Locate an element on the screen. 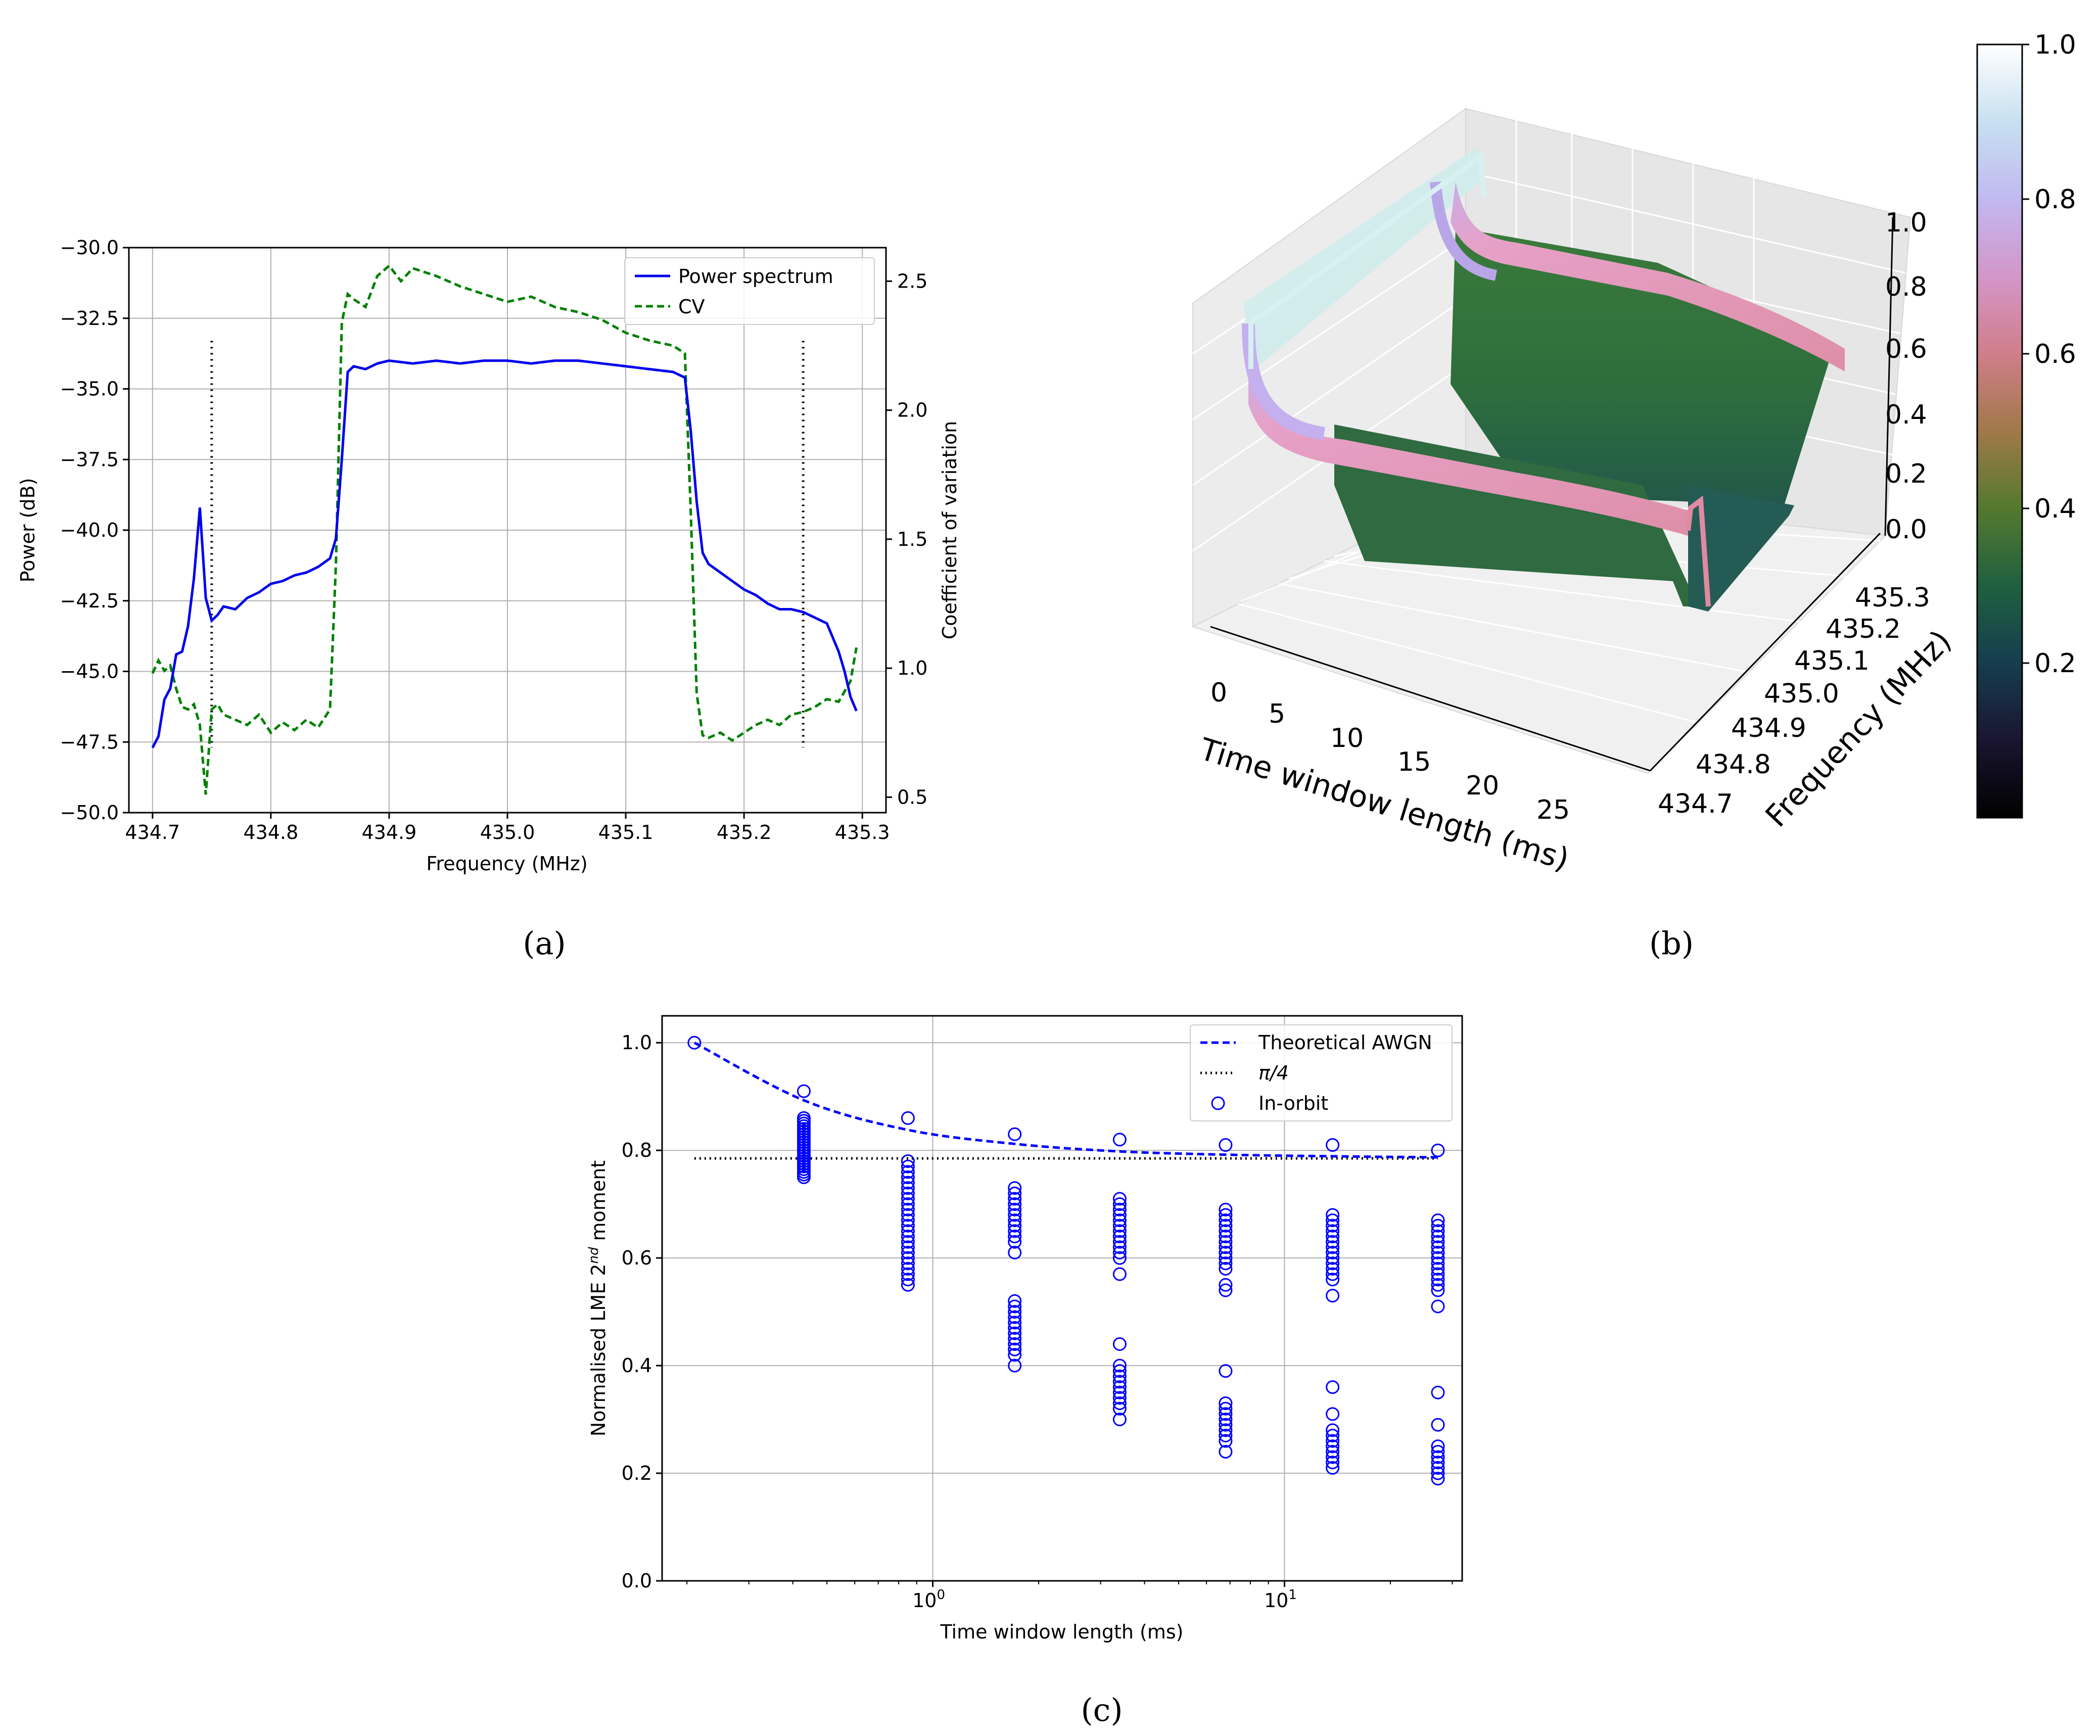  b-ytick: 435.0 is located at coordinates (1801, 694).